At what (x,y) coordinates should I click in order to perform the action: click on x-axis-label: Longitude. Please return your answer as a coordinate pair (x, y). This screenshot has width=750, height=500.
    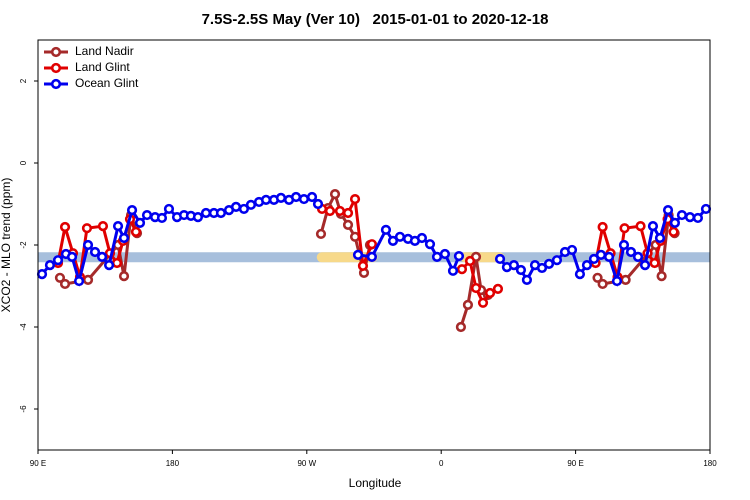
    Looking at the image, I should click on (375, 483).